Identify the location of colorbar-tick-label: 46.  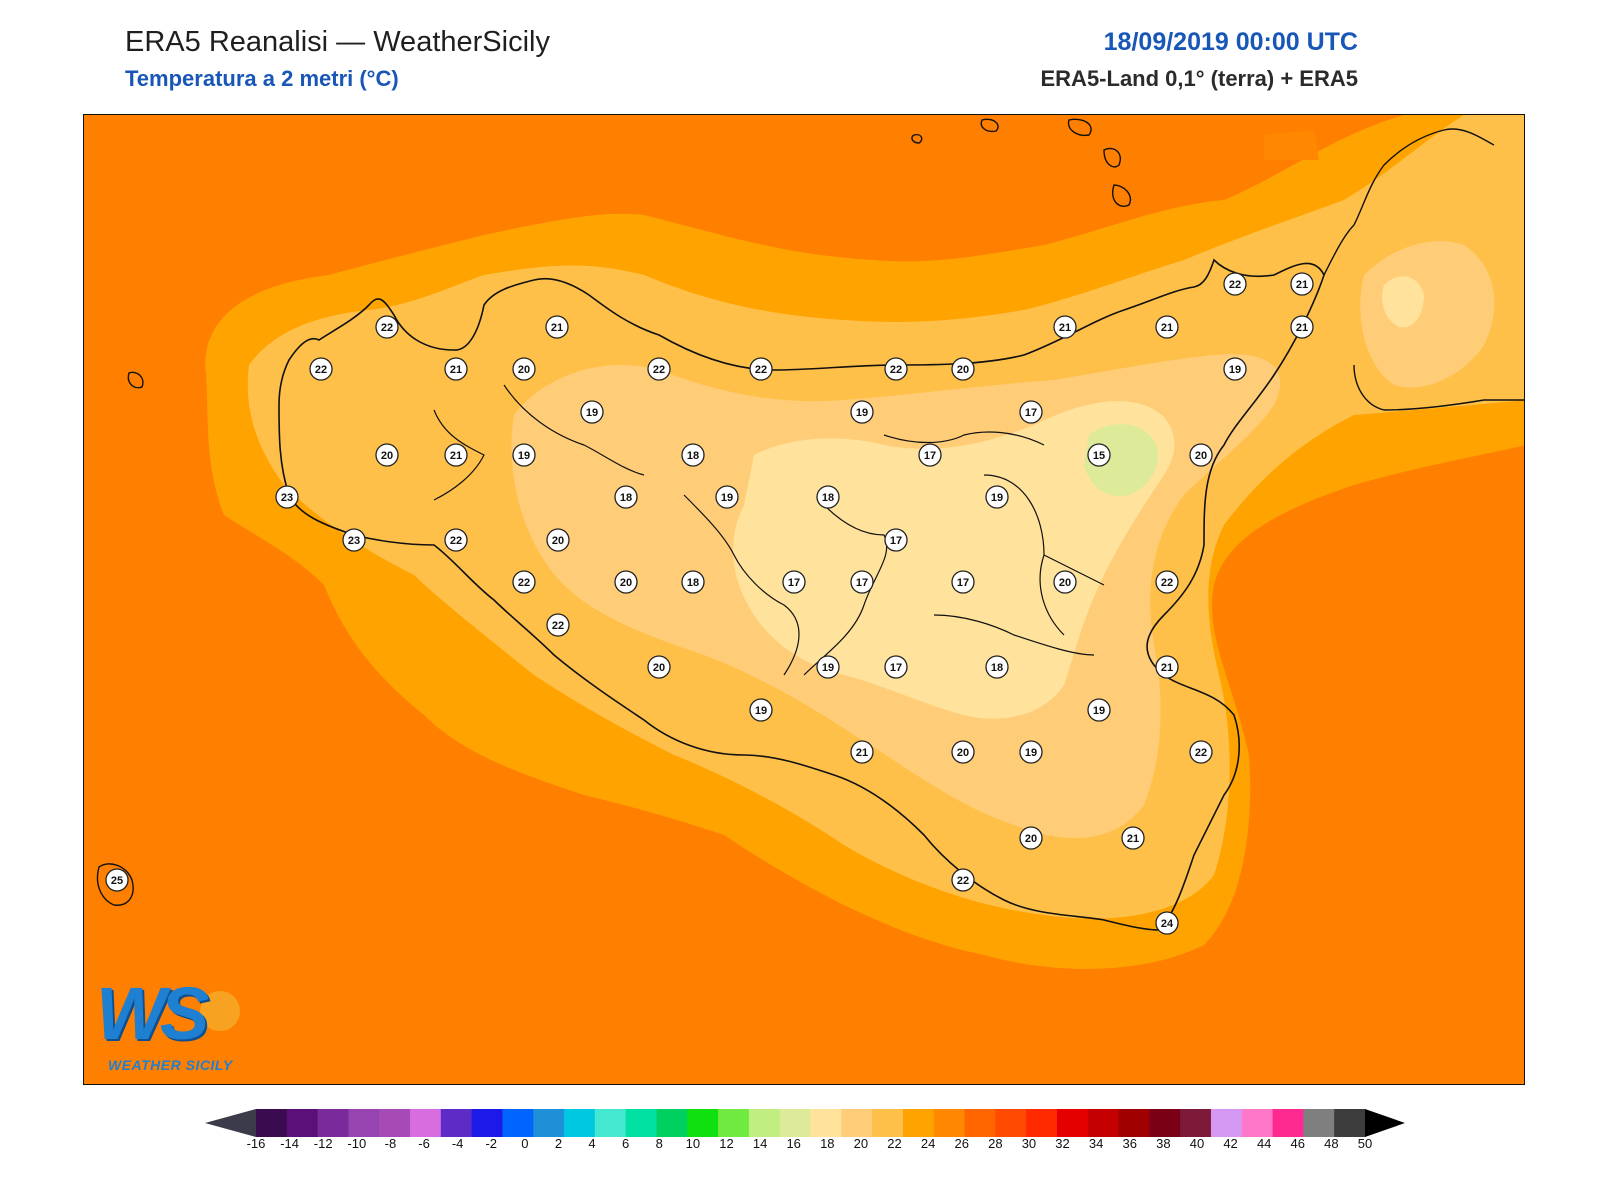
(1298, 1143).